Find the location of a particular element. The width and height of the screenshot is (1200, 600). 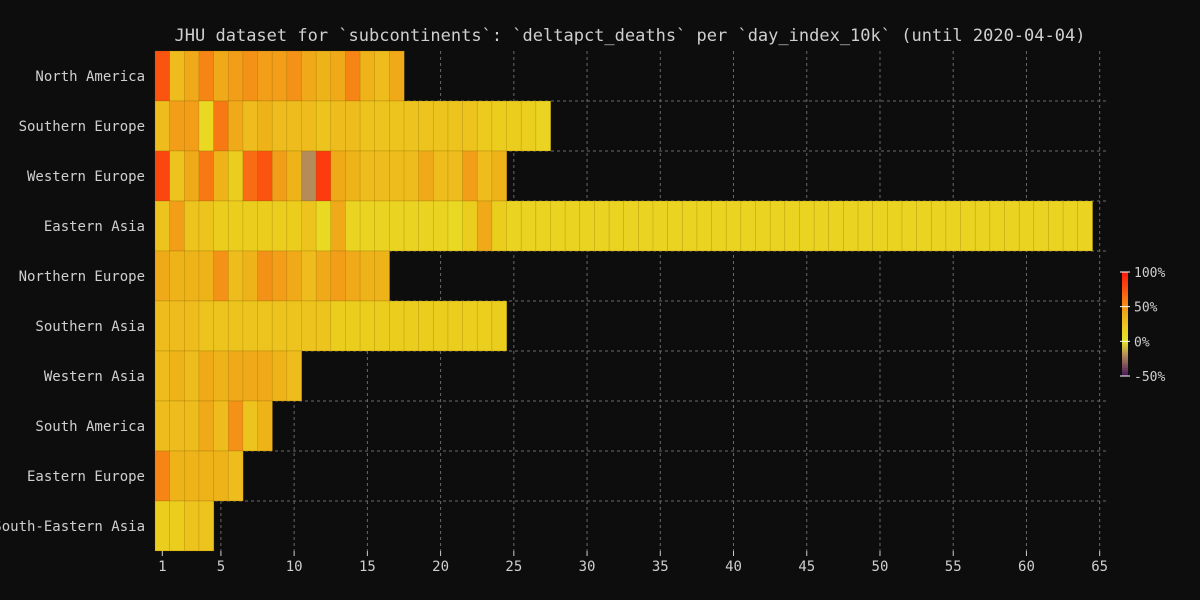

y-tick-label: Eastern Europe is located at coordinates (86, 477).